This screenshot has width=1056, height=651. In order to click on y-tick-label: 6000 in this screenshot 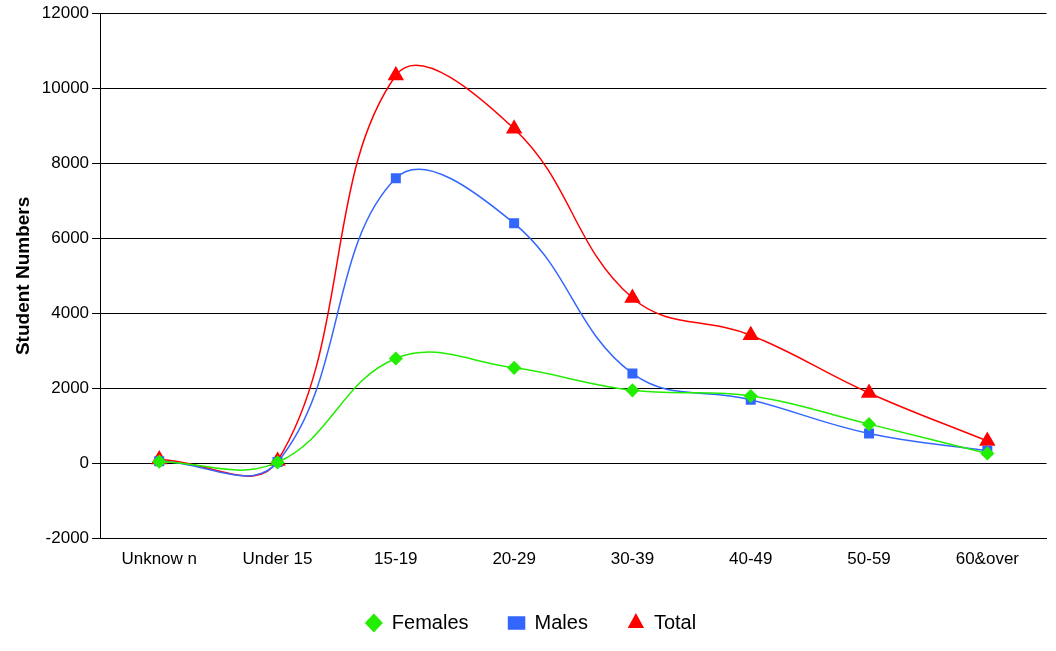, I will do `click(70, 238)`.